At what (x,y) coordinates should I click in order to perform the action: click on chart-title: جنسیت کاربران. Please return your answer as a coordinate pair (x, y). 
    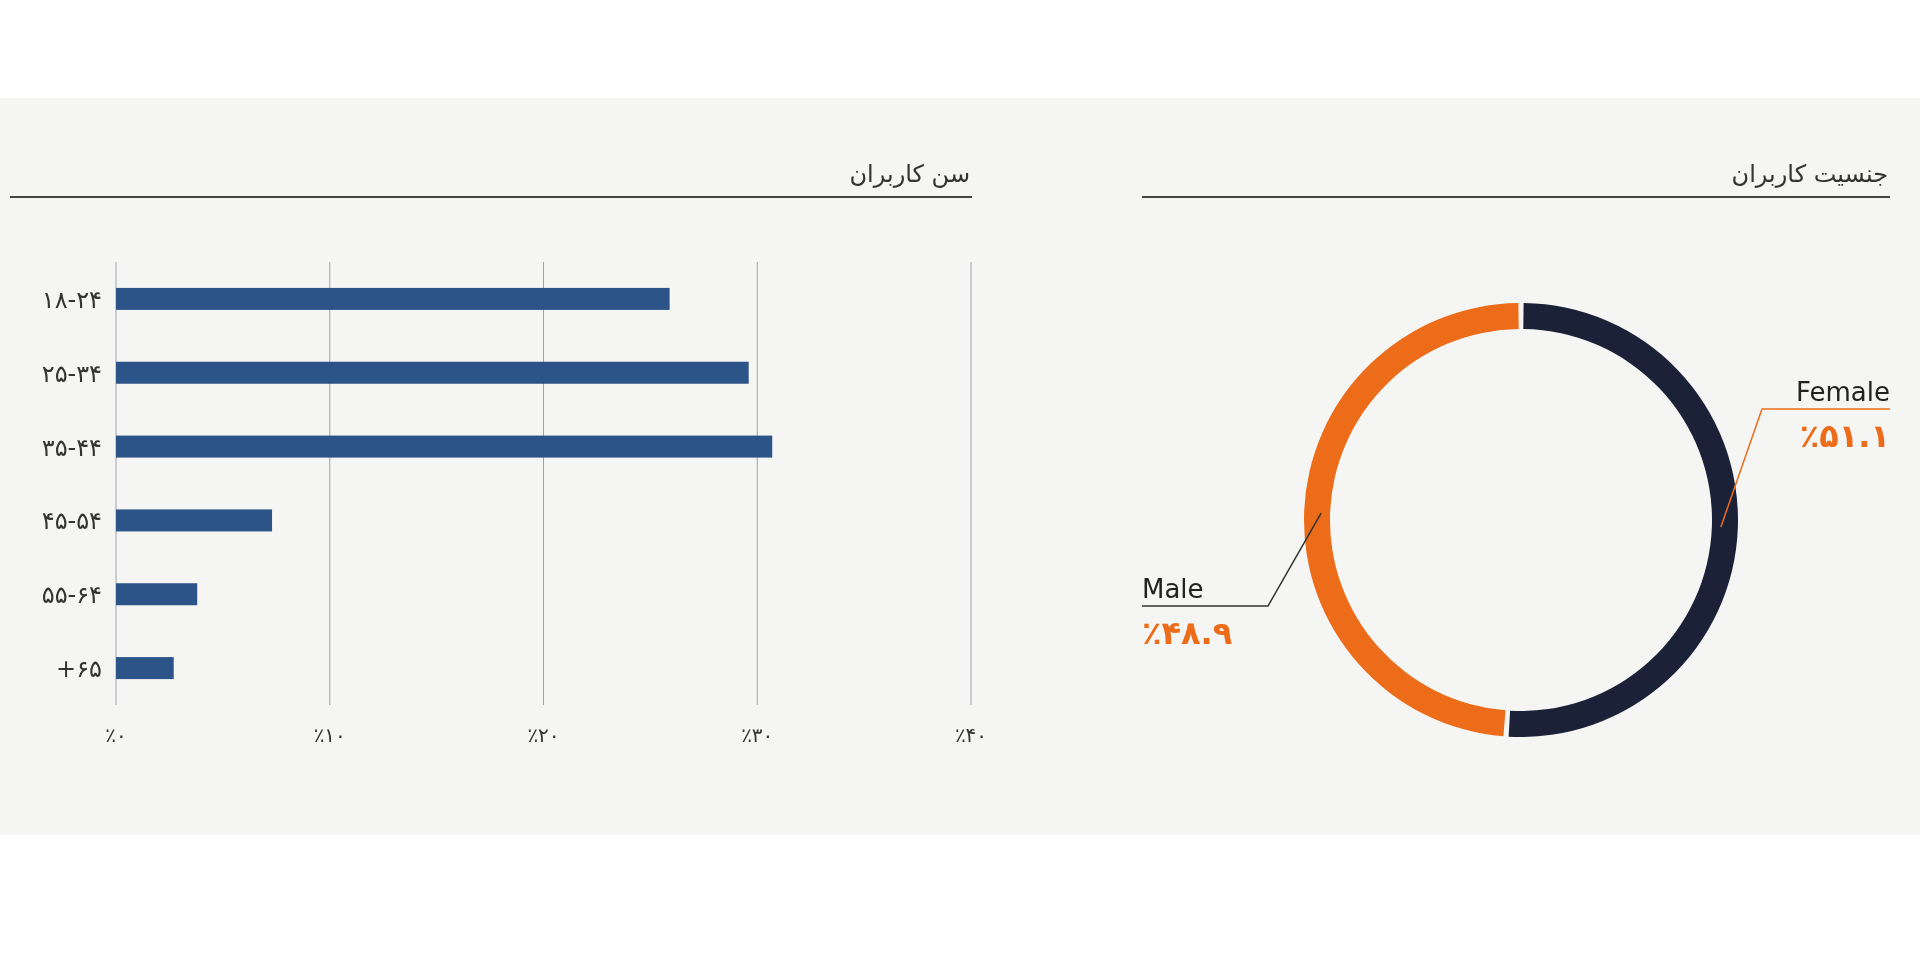
    Looking at the image, I should click on (1809, 174).